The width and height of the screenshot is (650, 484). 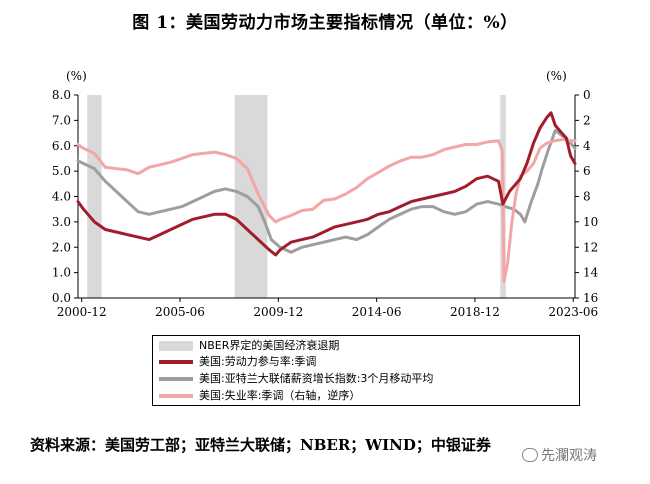 What do you see at coordinates (76, 76) in the screenshot?
I see `left-axis-unit: (%)` at bounding box center [76, 76].